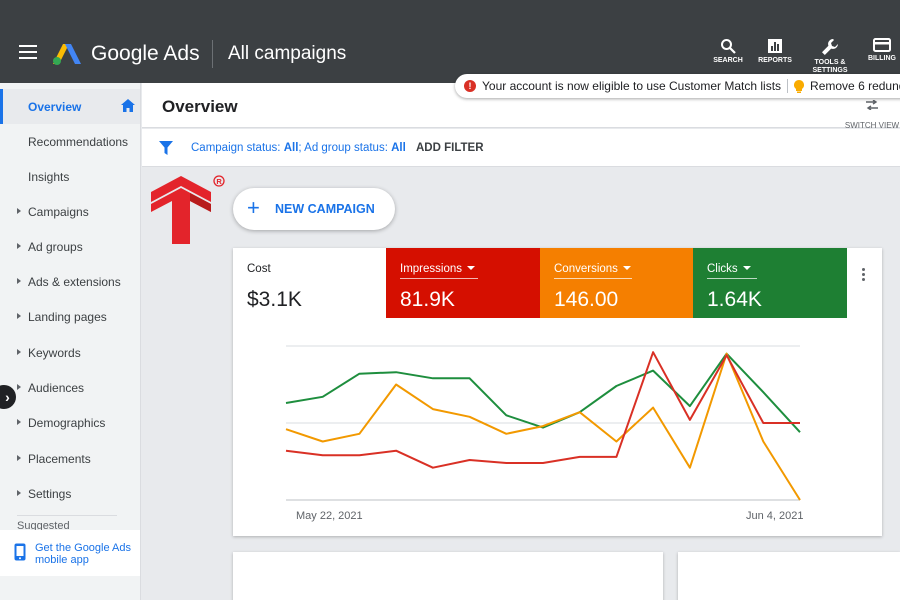 The width and height of the screenshot is (900, 600). Describe the element at coordinates (83, 554) in the screenshot. I see `app-promo-text: Get the Google Ads mobile app` at that location.